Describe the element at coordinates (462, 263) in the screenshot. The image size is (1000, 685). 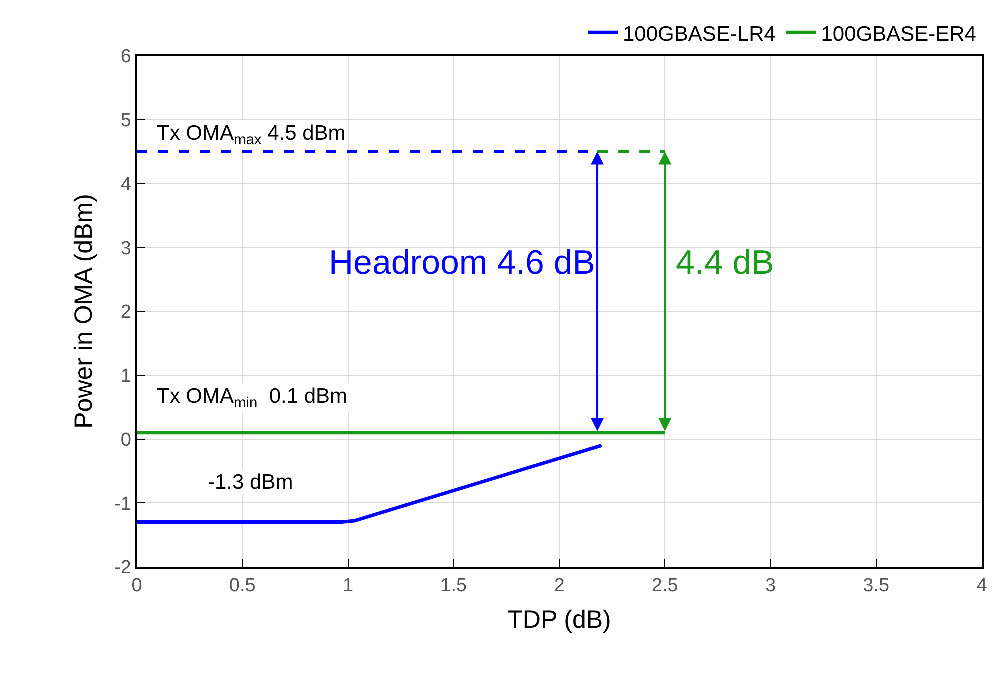
I see `annotation: Headroom 4.6 dB` at that location.